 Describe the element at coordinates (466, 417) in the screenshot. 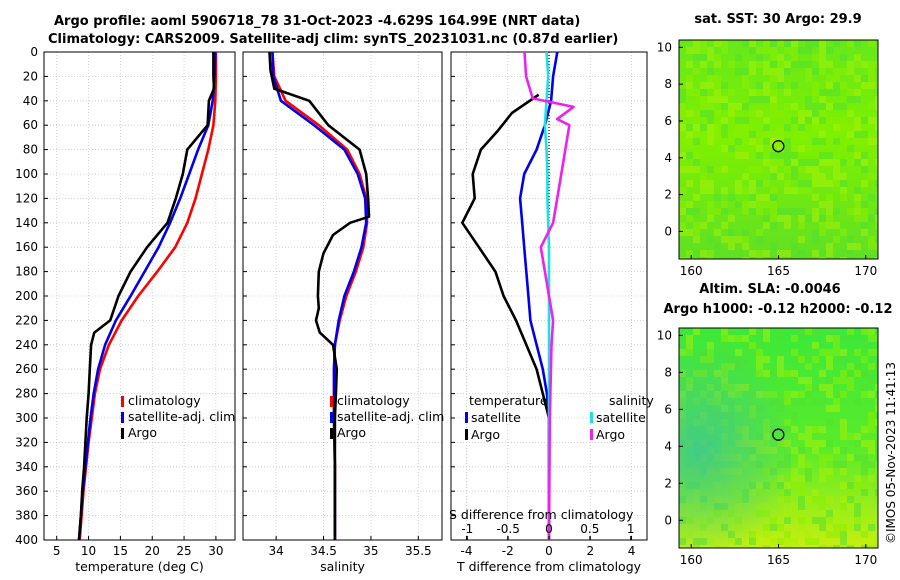

I see `legend-swatch` at that location.